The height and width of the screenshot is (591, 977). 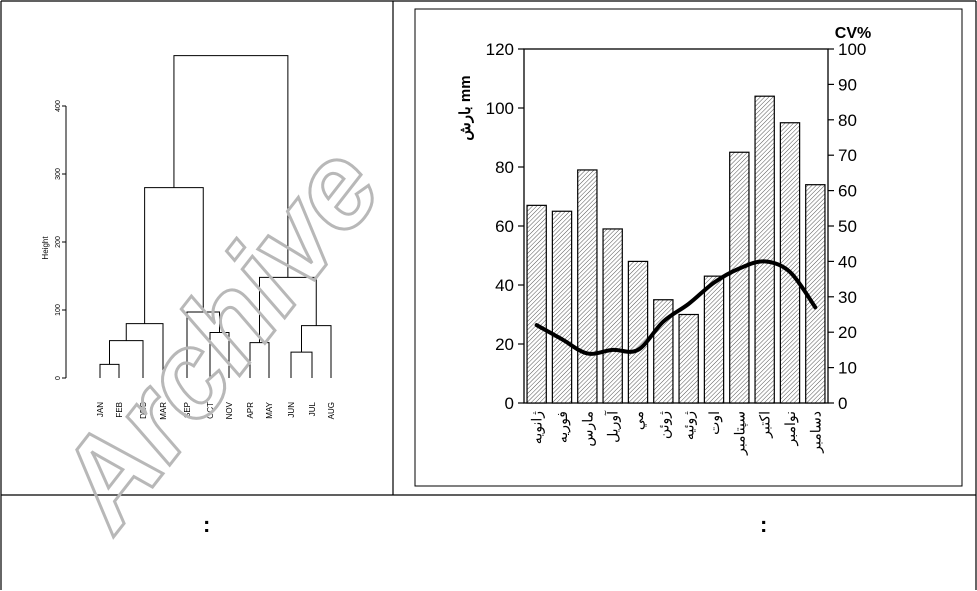 What do you see at coordinates (119, 410) in the screenshot?
I see `dendrogram-leaf-label: FEB` at bounding box center [119, 410].